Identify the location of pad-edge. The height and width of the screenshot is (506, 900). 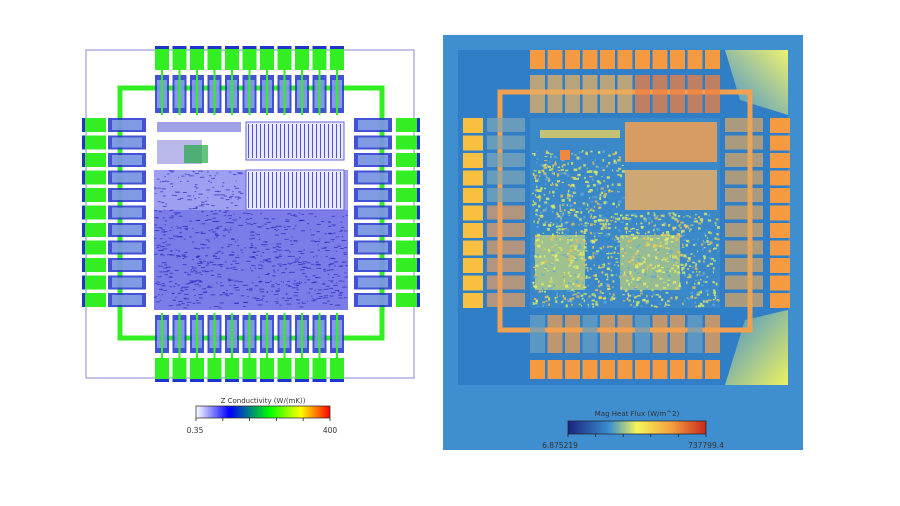
(83, 265).